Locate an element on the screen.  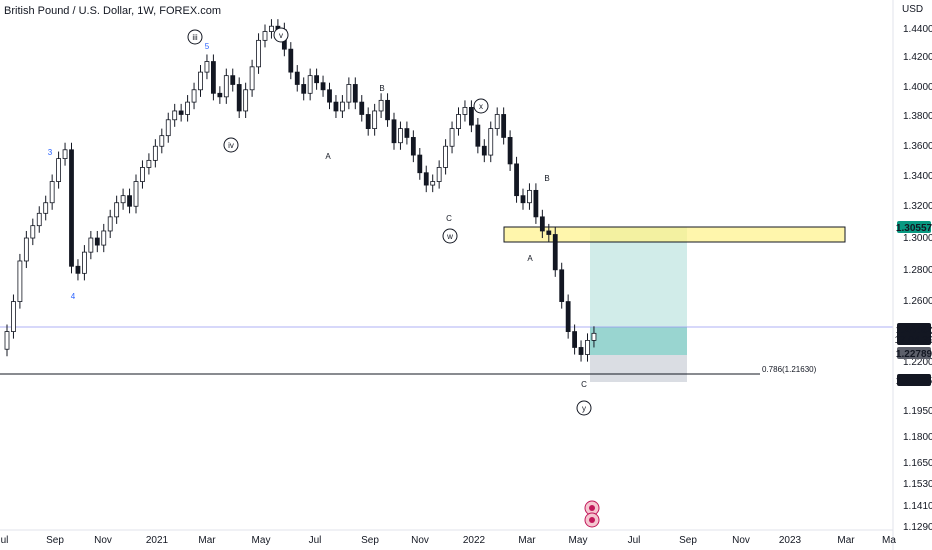
wave-label: 5 is located at coordinates (207, 46).